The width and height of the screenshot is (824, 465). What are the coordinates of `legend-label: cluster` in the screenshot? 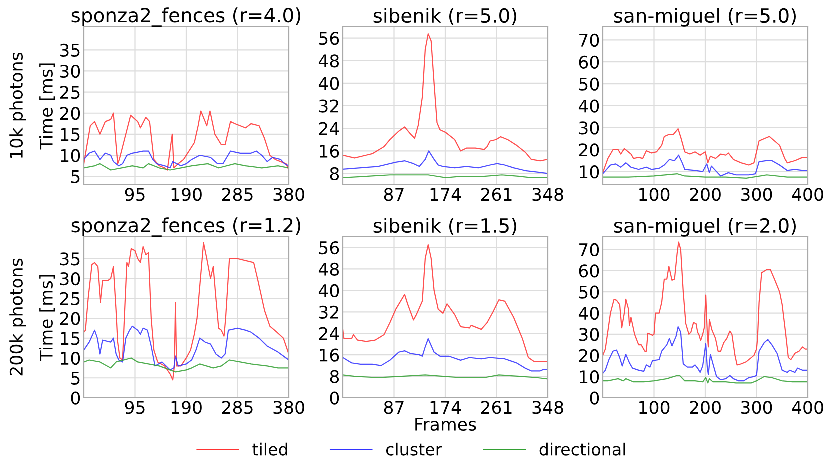 It's located at (414, 449).